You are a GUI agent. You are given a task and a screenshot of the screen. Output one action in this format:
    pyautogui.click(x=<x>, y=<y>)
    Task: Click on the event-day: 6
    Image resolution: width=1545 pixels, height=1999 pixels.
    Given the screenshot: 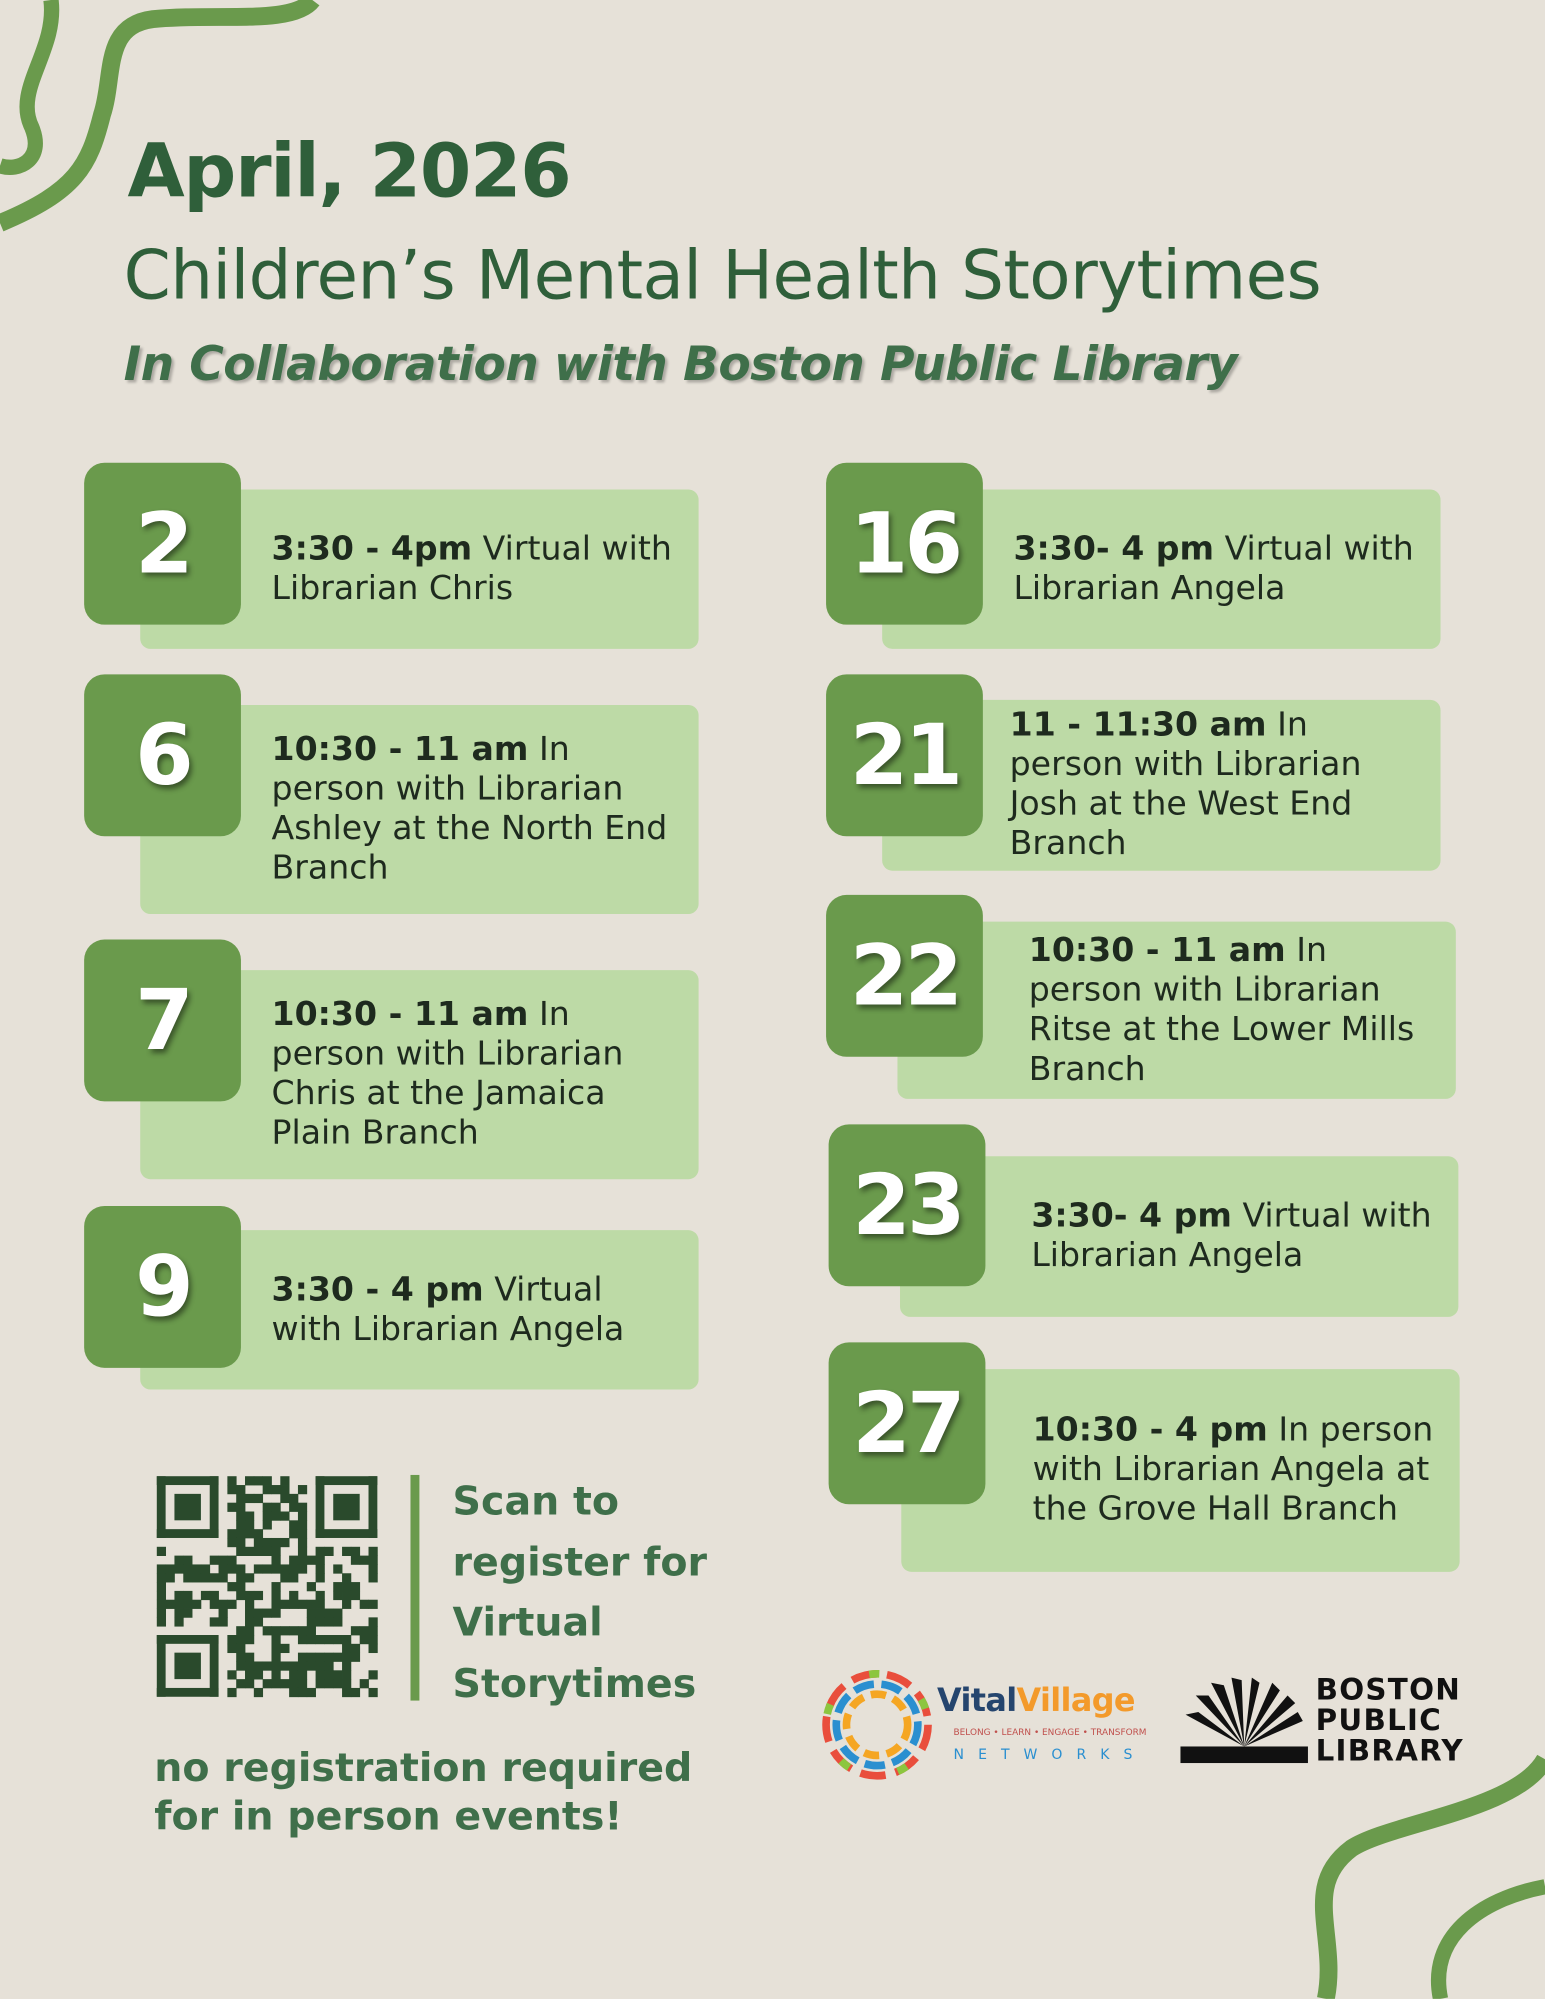 What is the action you would take?
    pyautogui.click(x=162, y=755)
    